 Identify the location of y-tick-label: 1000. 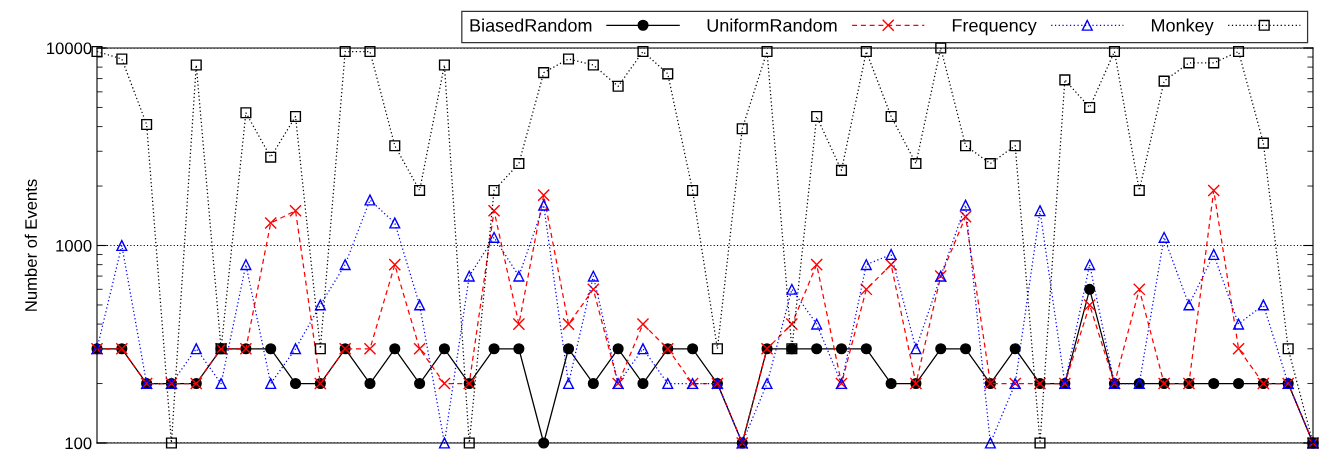
(74, 245).